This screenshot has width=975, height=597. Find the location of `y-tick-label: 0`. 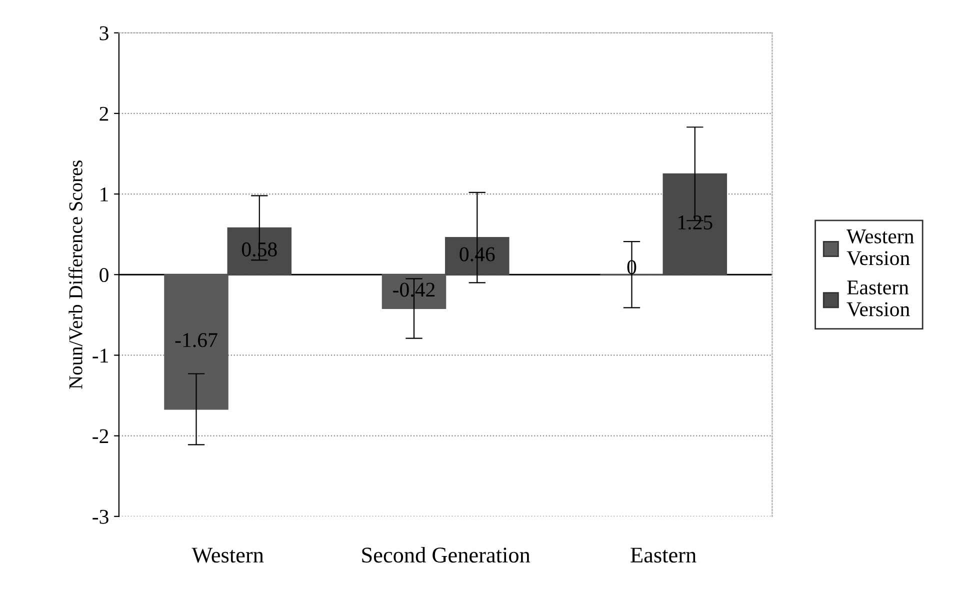

y-tick-label: 0 is located at coordinates (104, 275).